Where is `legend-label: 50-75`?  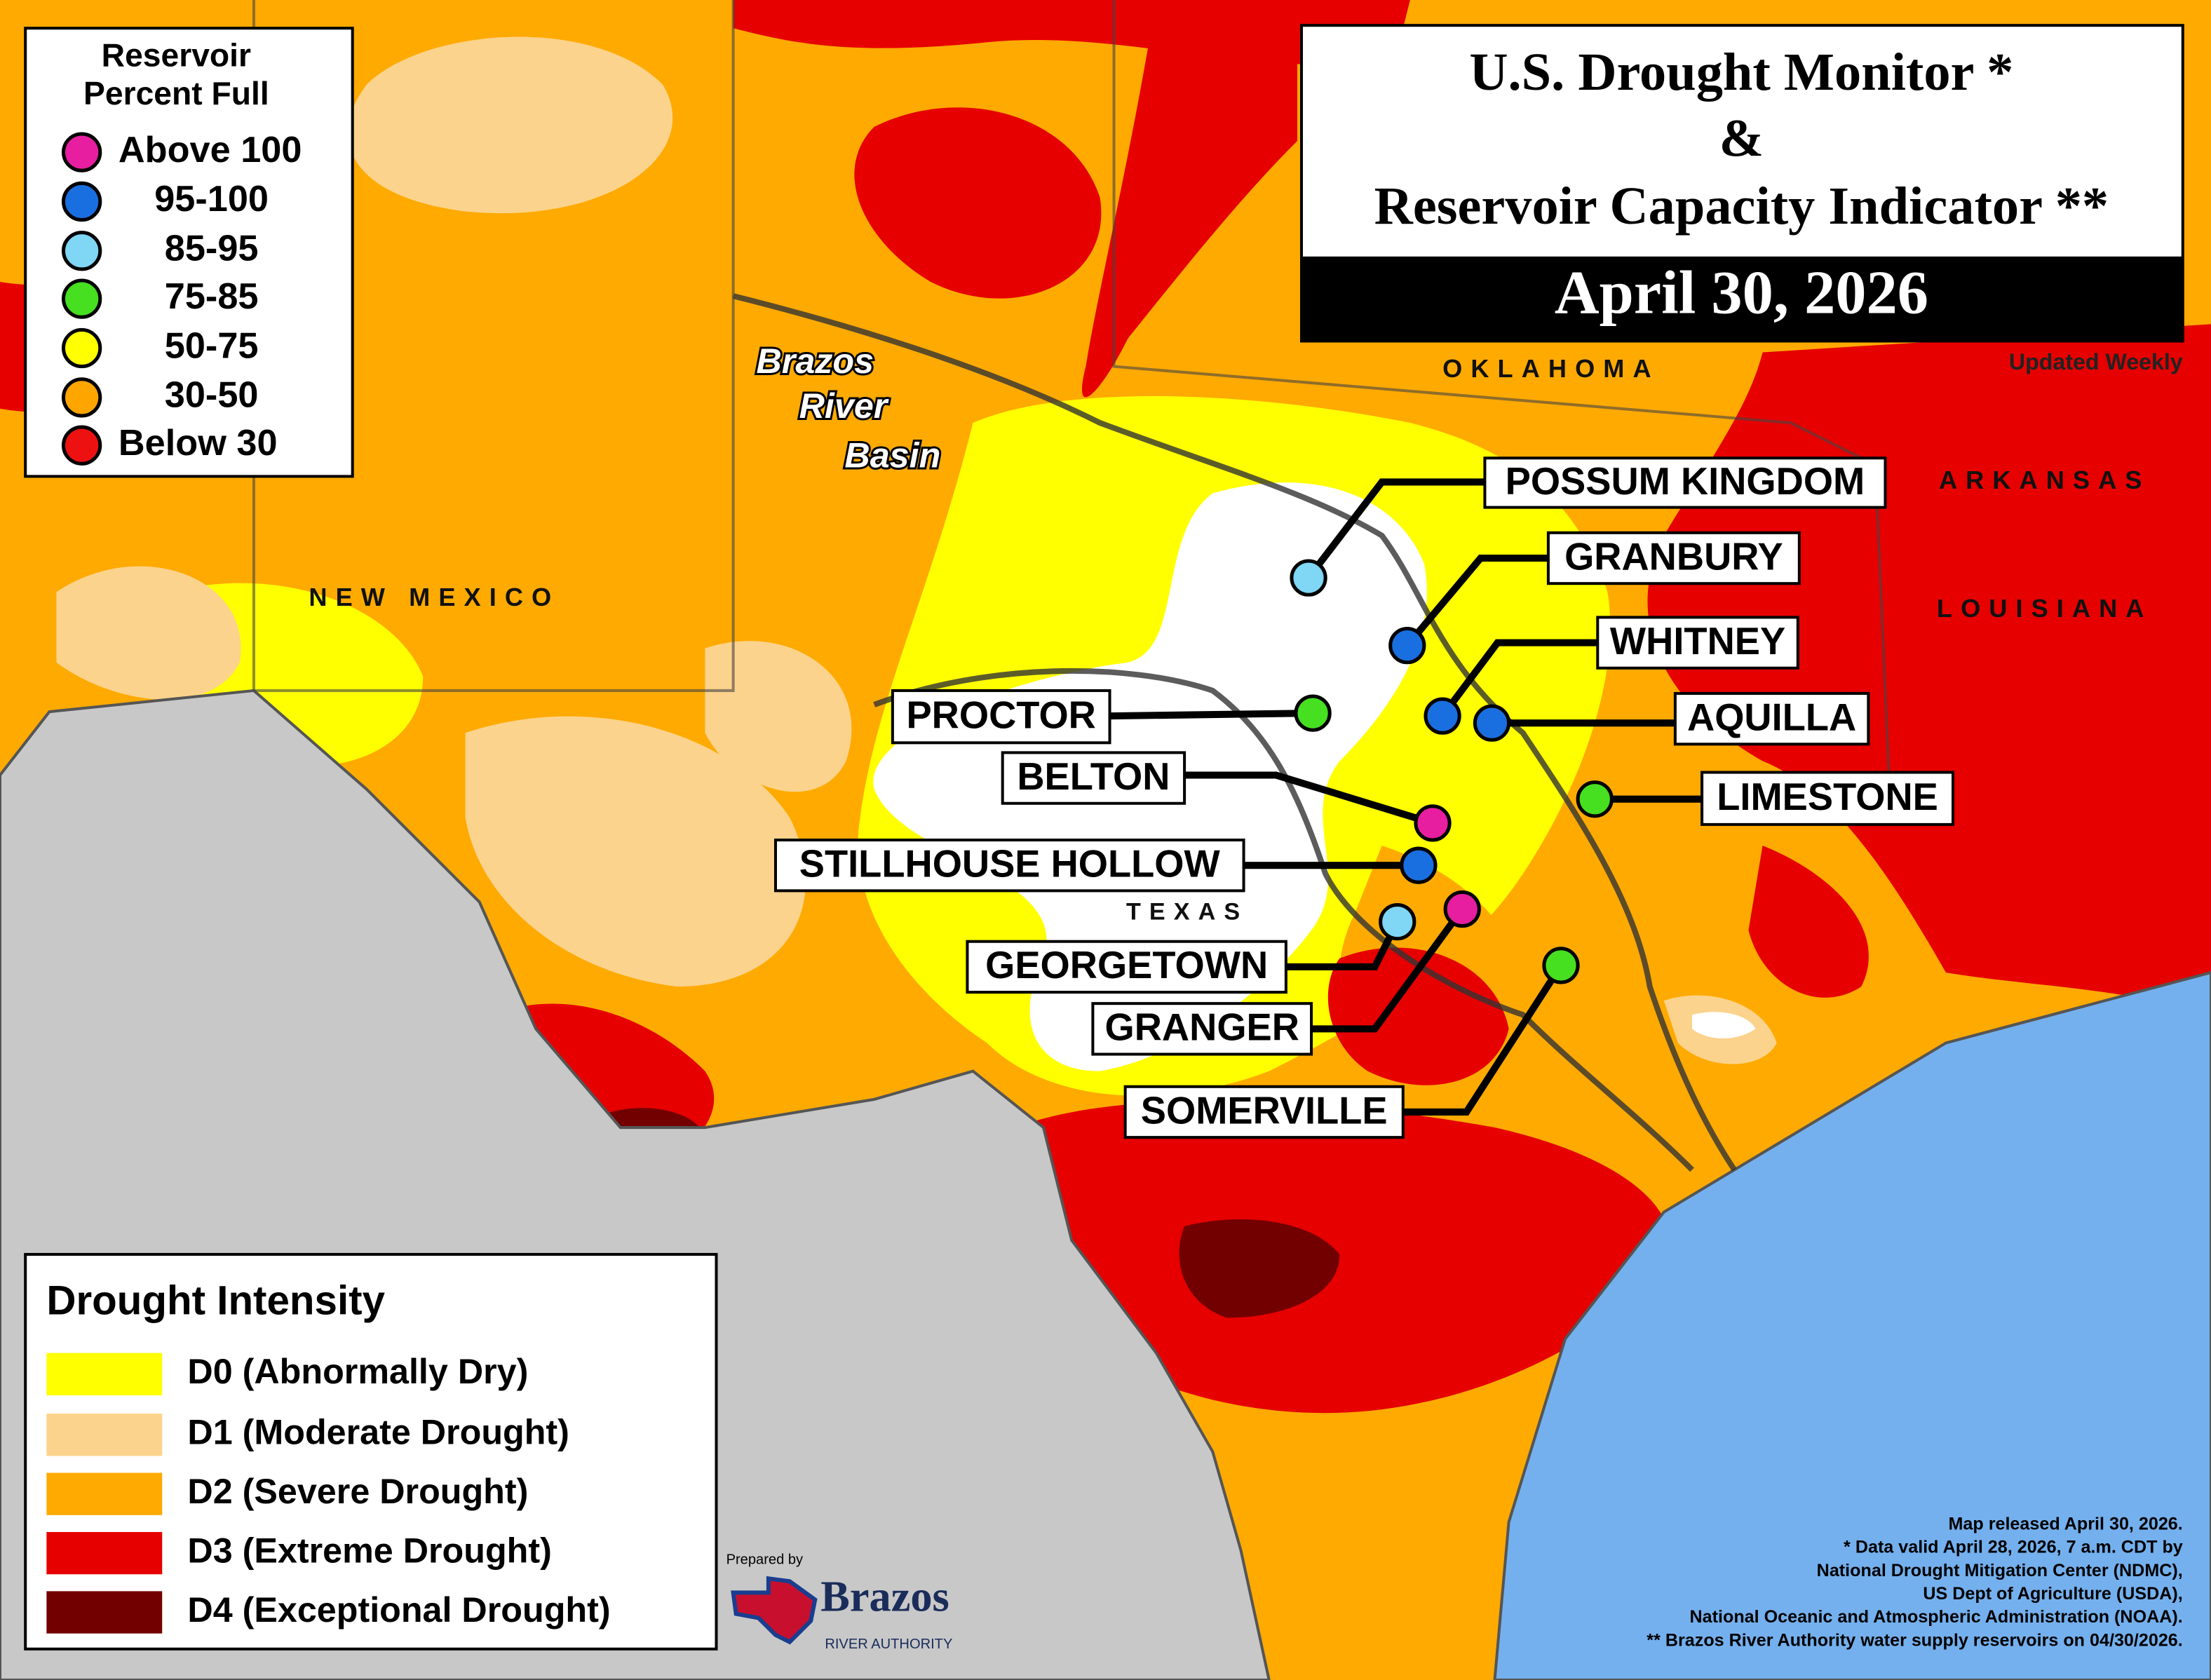
legend-label: 50-75 is located at coordinates (212, 345).